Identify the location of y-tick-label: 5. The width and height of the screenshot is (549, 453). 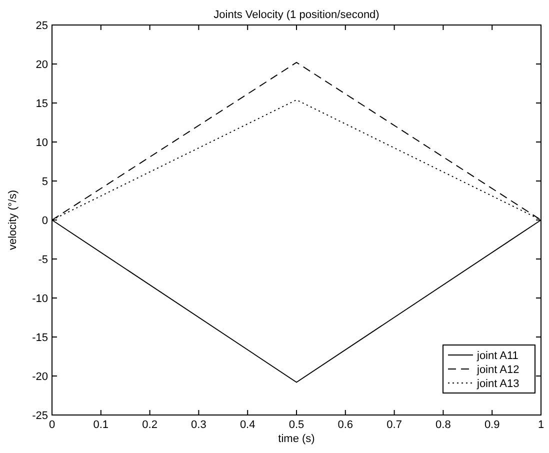
(45, 182).